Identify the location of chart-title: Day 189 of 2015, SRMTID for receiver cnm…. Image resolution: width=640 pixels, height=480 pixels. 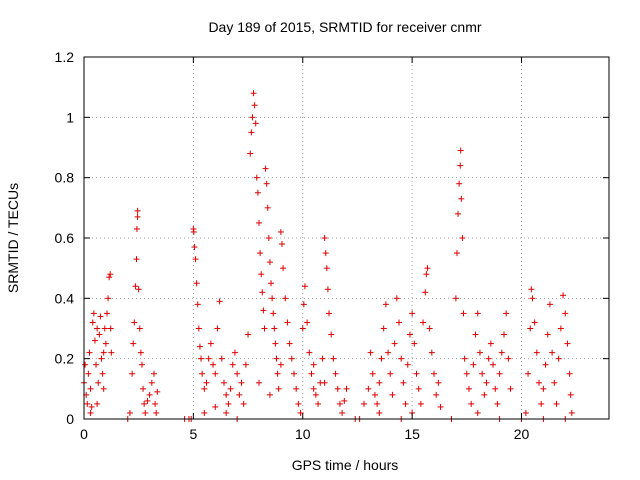
(344, 27).